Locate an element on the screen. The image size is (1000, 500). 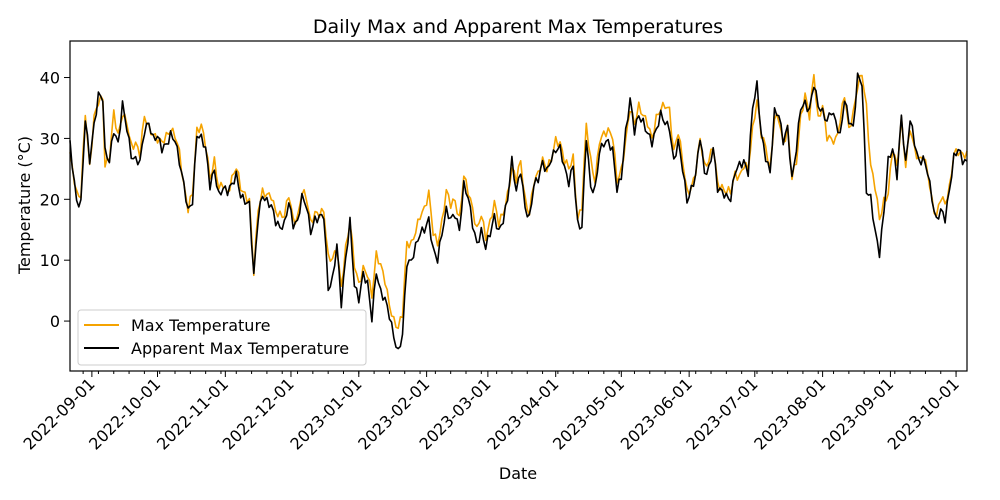
y-tick-label: 20 is located at coordinates (50, 199).